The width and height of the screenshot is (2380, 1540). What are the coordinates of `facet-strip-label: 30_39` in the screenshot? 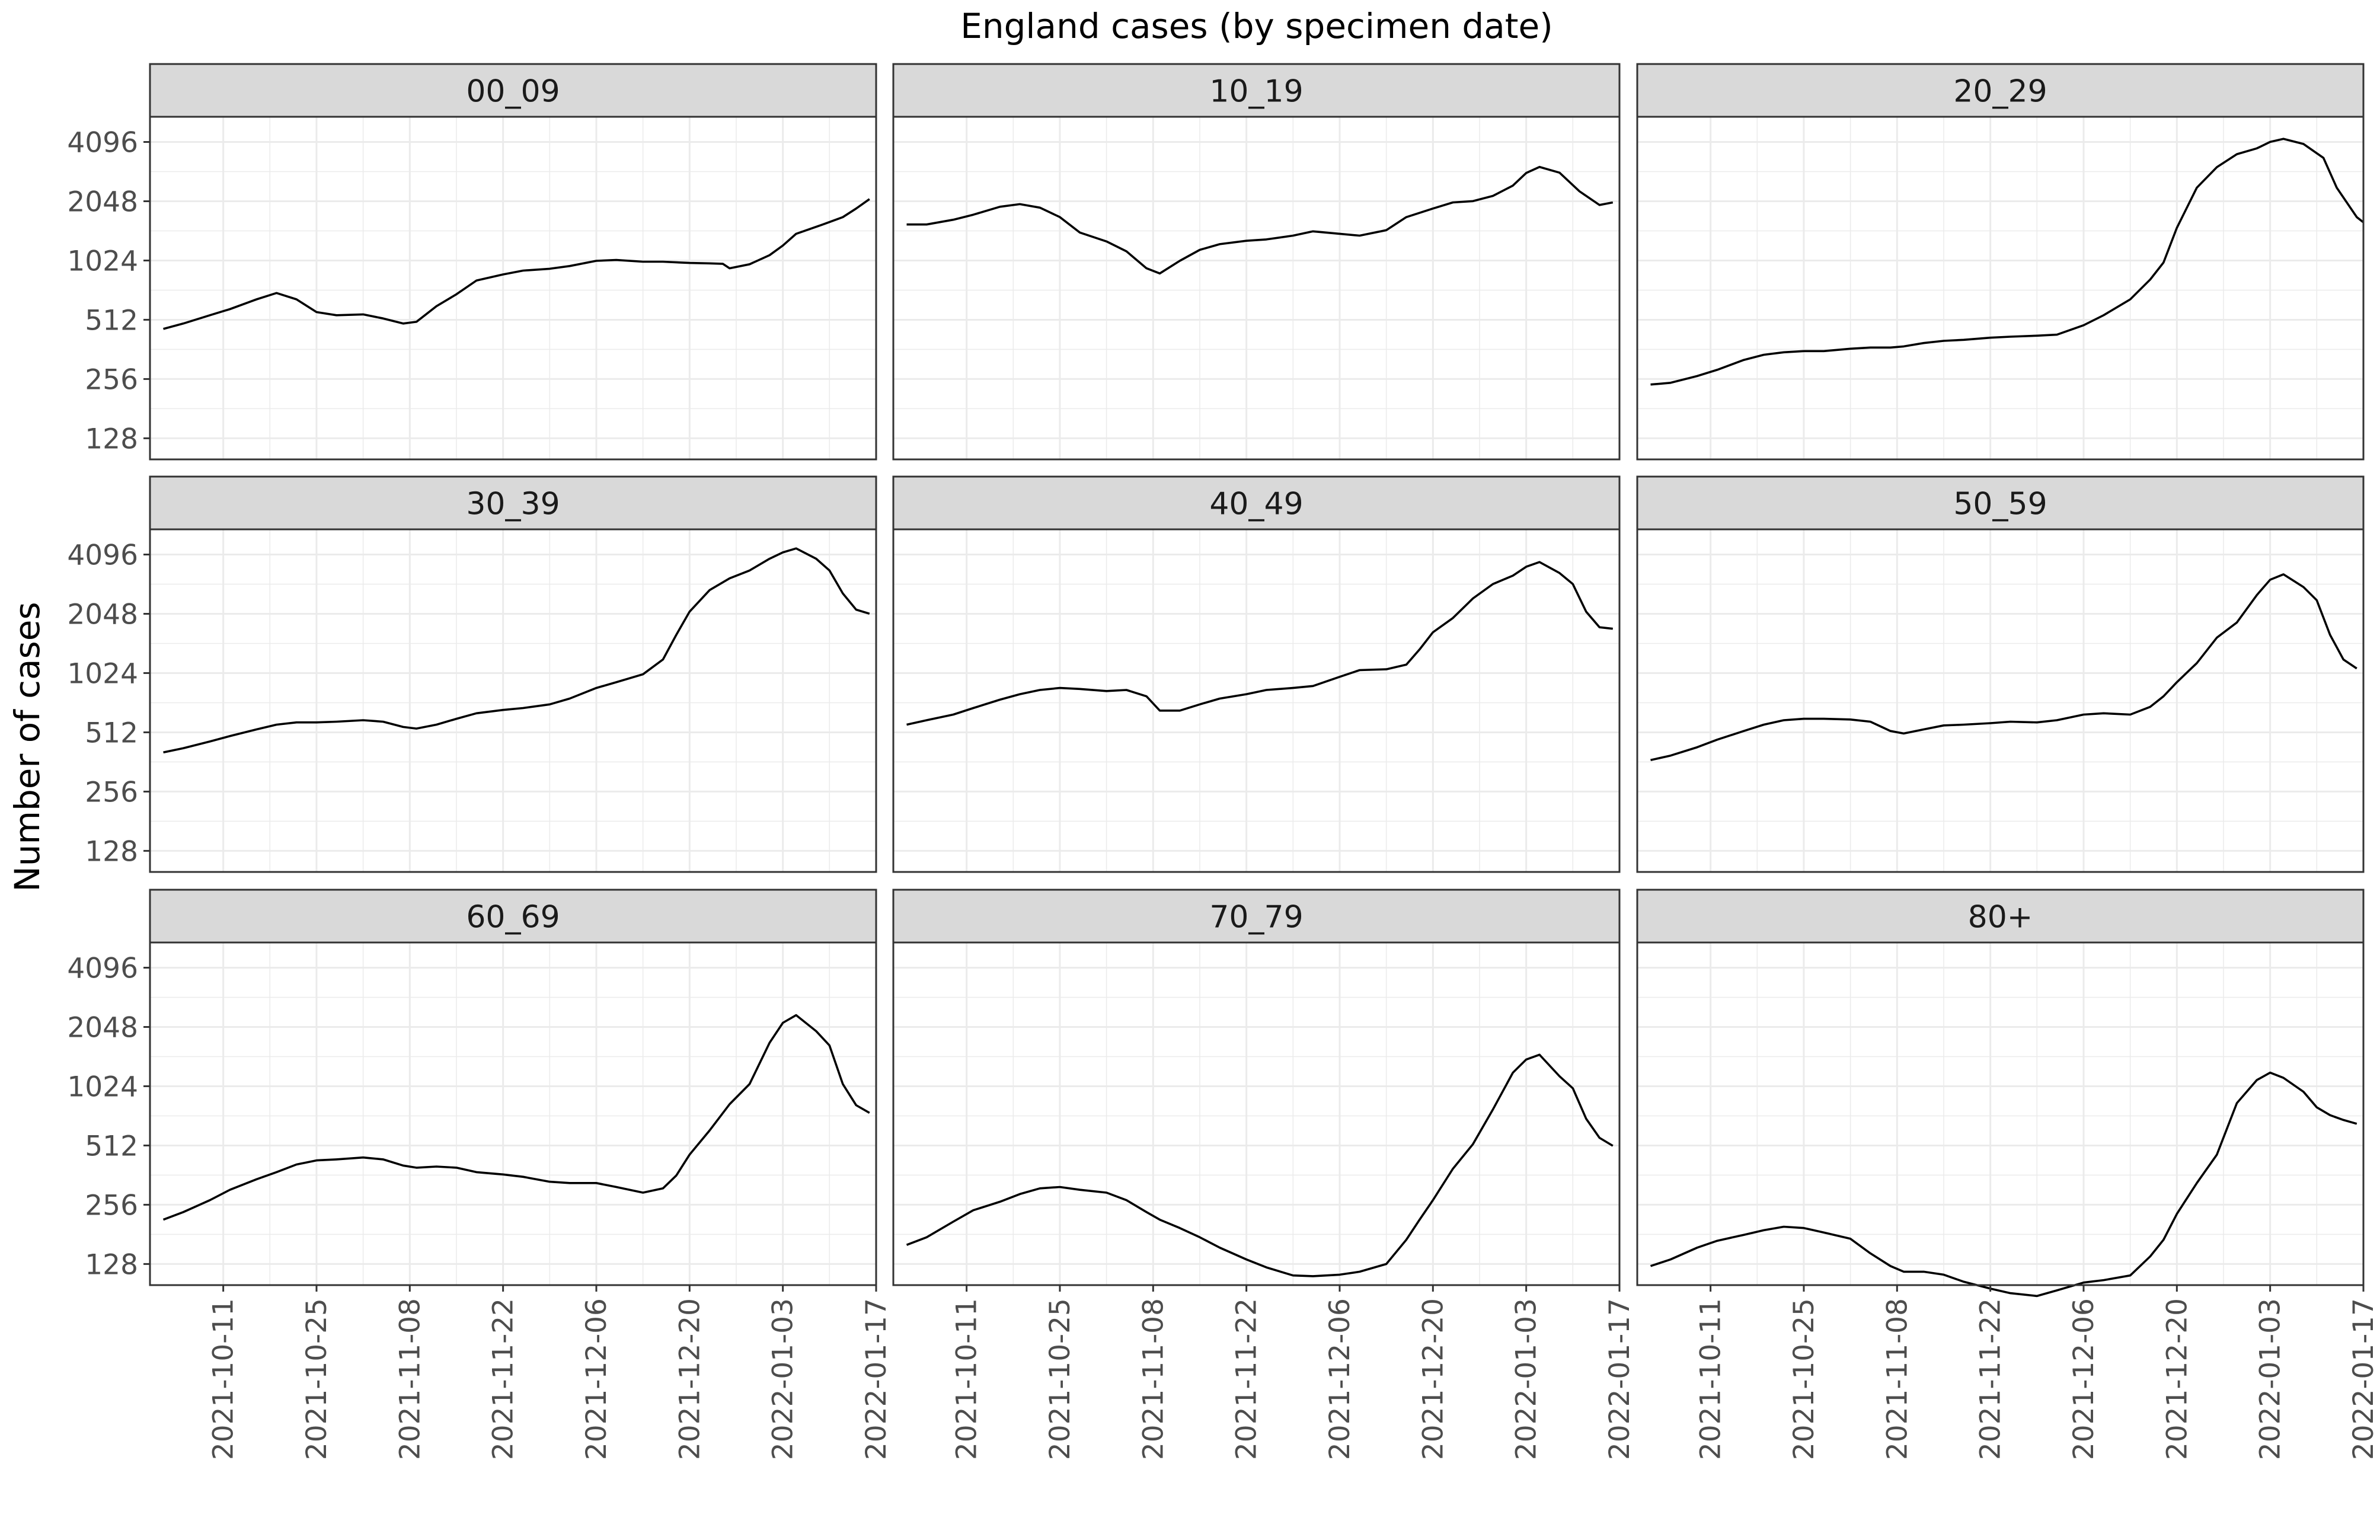 It's located at (513, 505).